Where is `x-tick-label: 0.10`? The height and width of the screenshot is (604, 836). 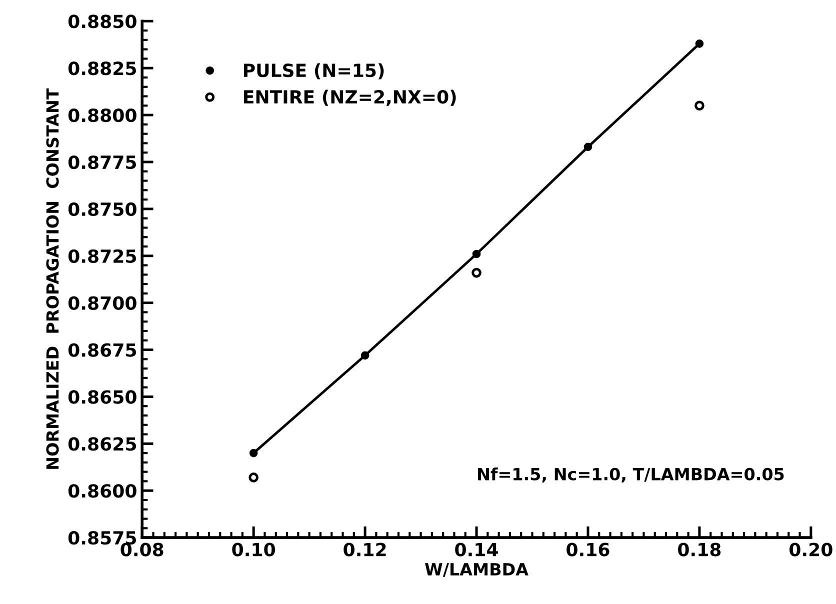
x-tick-label: 0.10 is located at coordinates (253, 549).